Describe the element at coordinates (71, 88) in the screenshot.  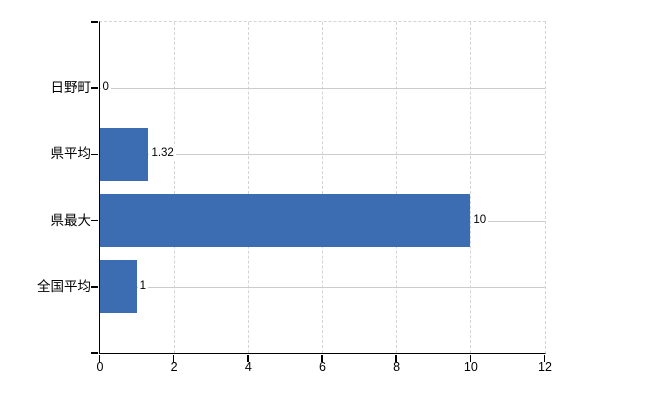
I see `category-label: 日野町` at that location.